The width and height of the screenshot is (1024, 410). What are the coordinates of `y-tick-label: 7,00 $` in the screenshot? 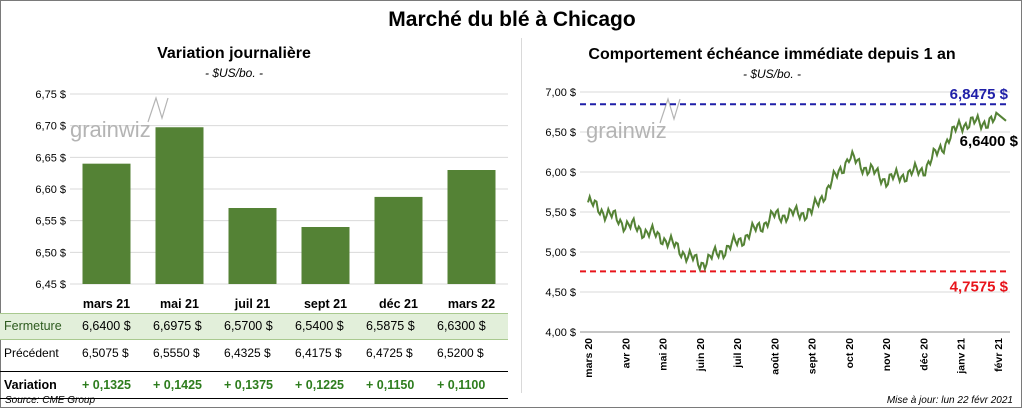 It's located at (560, 93).